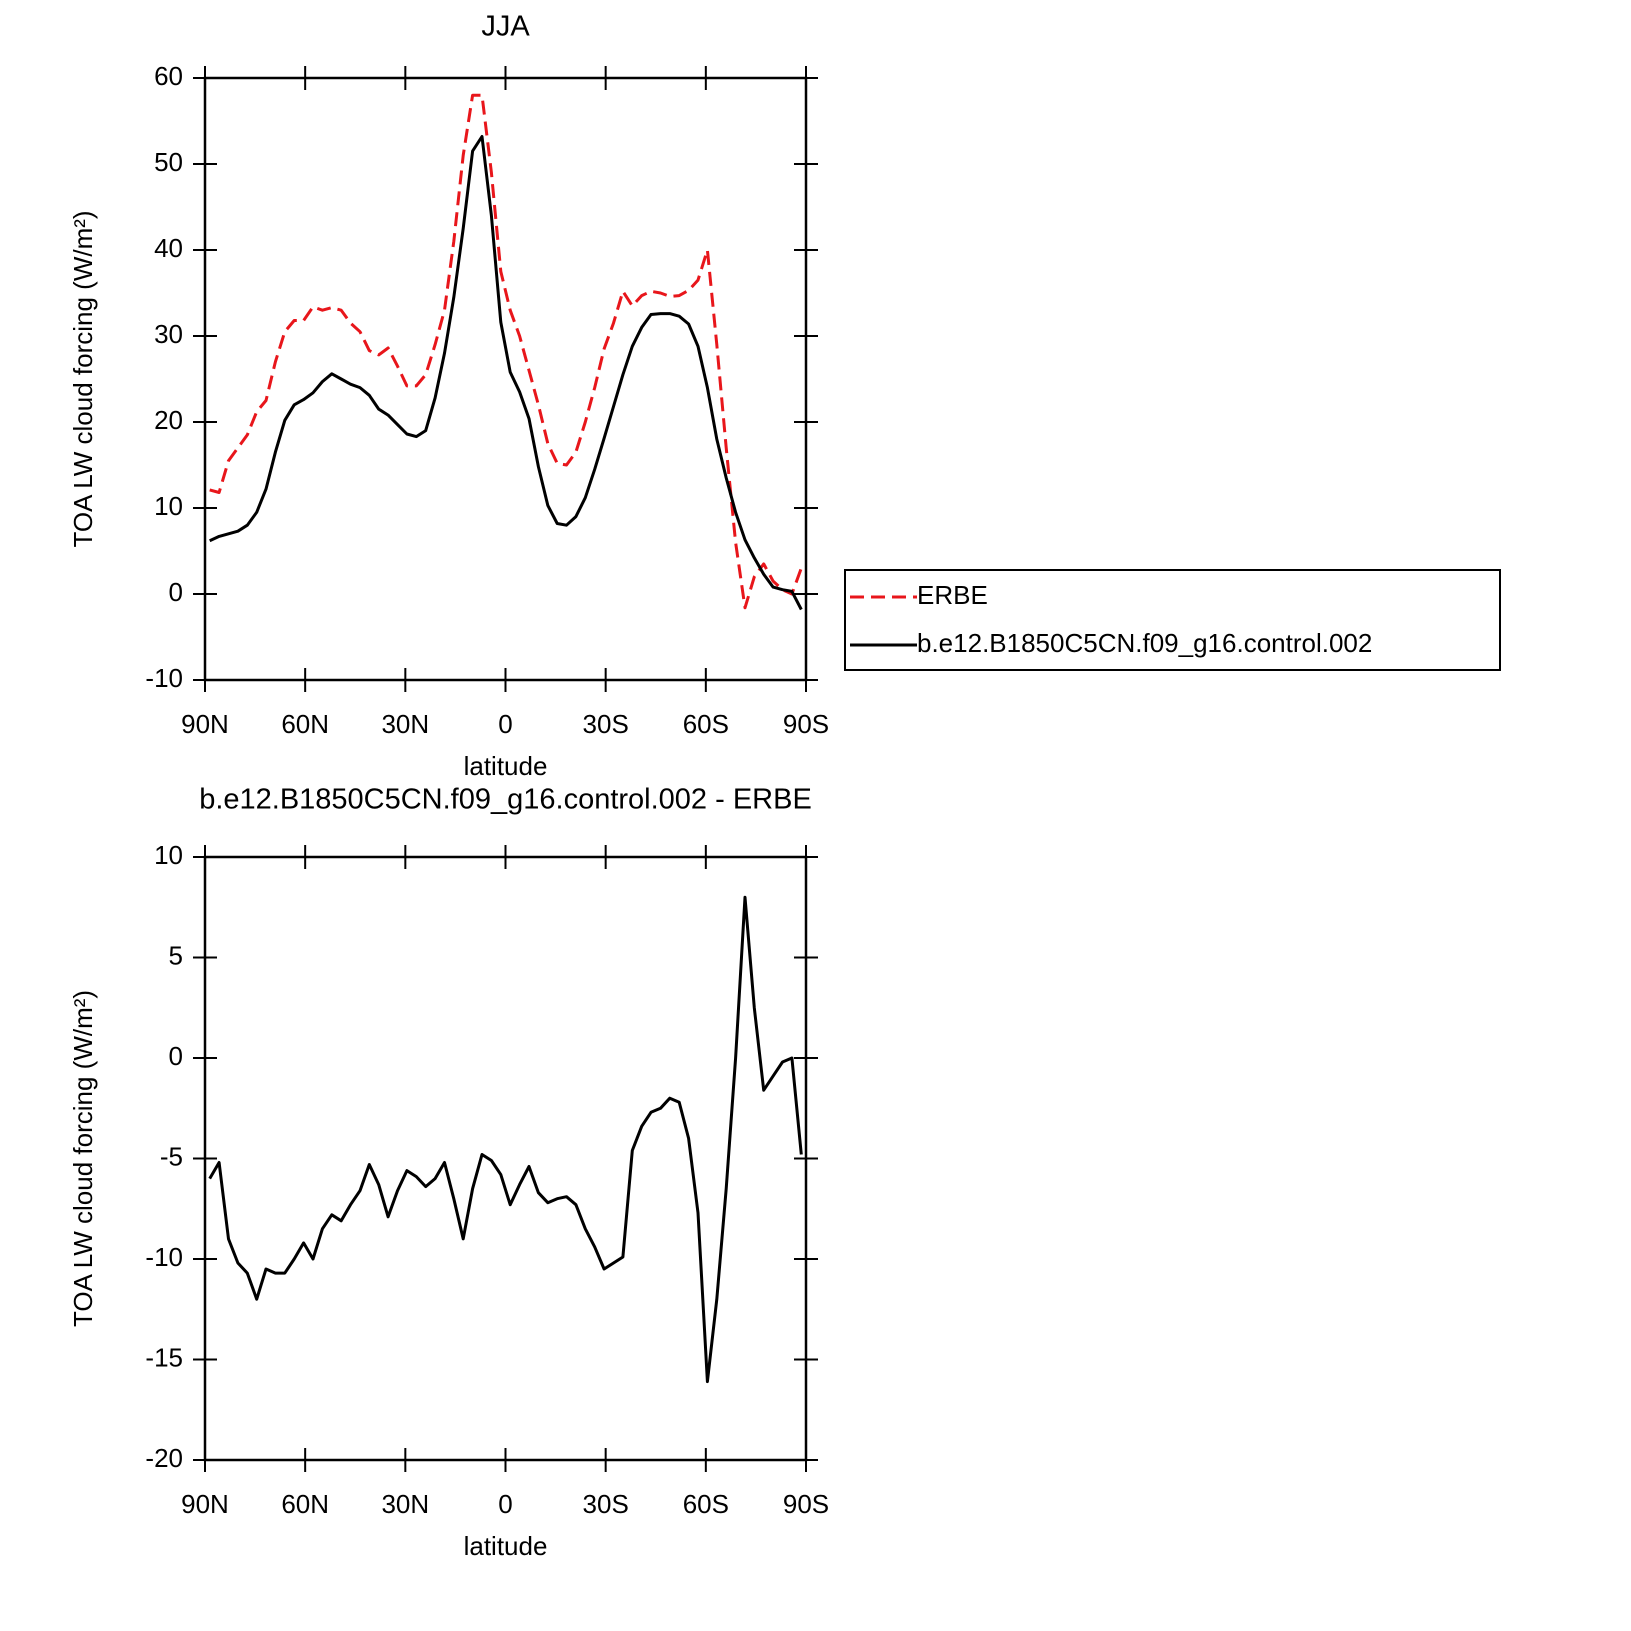  Describe the element at coordinates (164, 1458) in the screenshot. I see `y-tick-label: -20` at that location.